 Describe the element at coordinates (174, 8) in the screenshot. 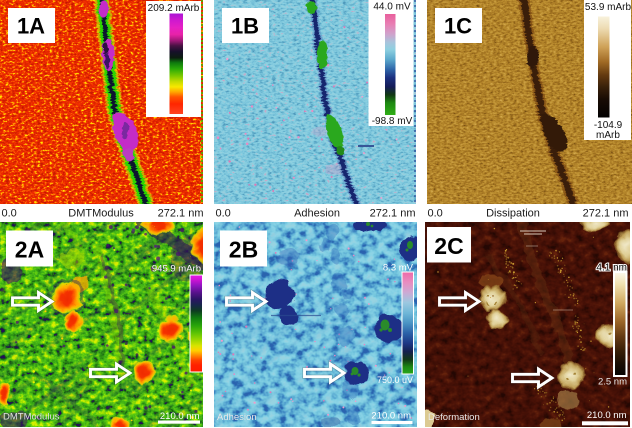

I see `svg-text: 209.2 mArb` at that location.